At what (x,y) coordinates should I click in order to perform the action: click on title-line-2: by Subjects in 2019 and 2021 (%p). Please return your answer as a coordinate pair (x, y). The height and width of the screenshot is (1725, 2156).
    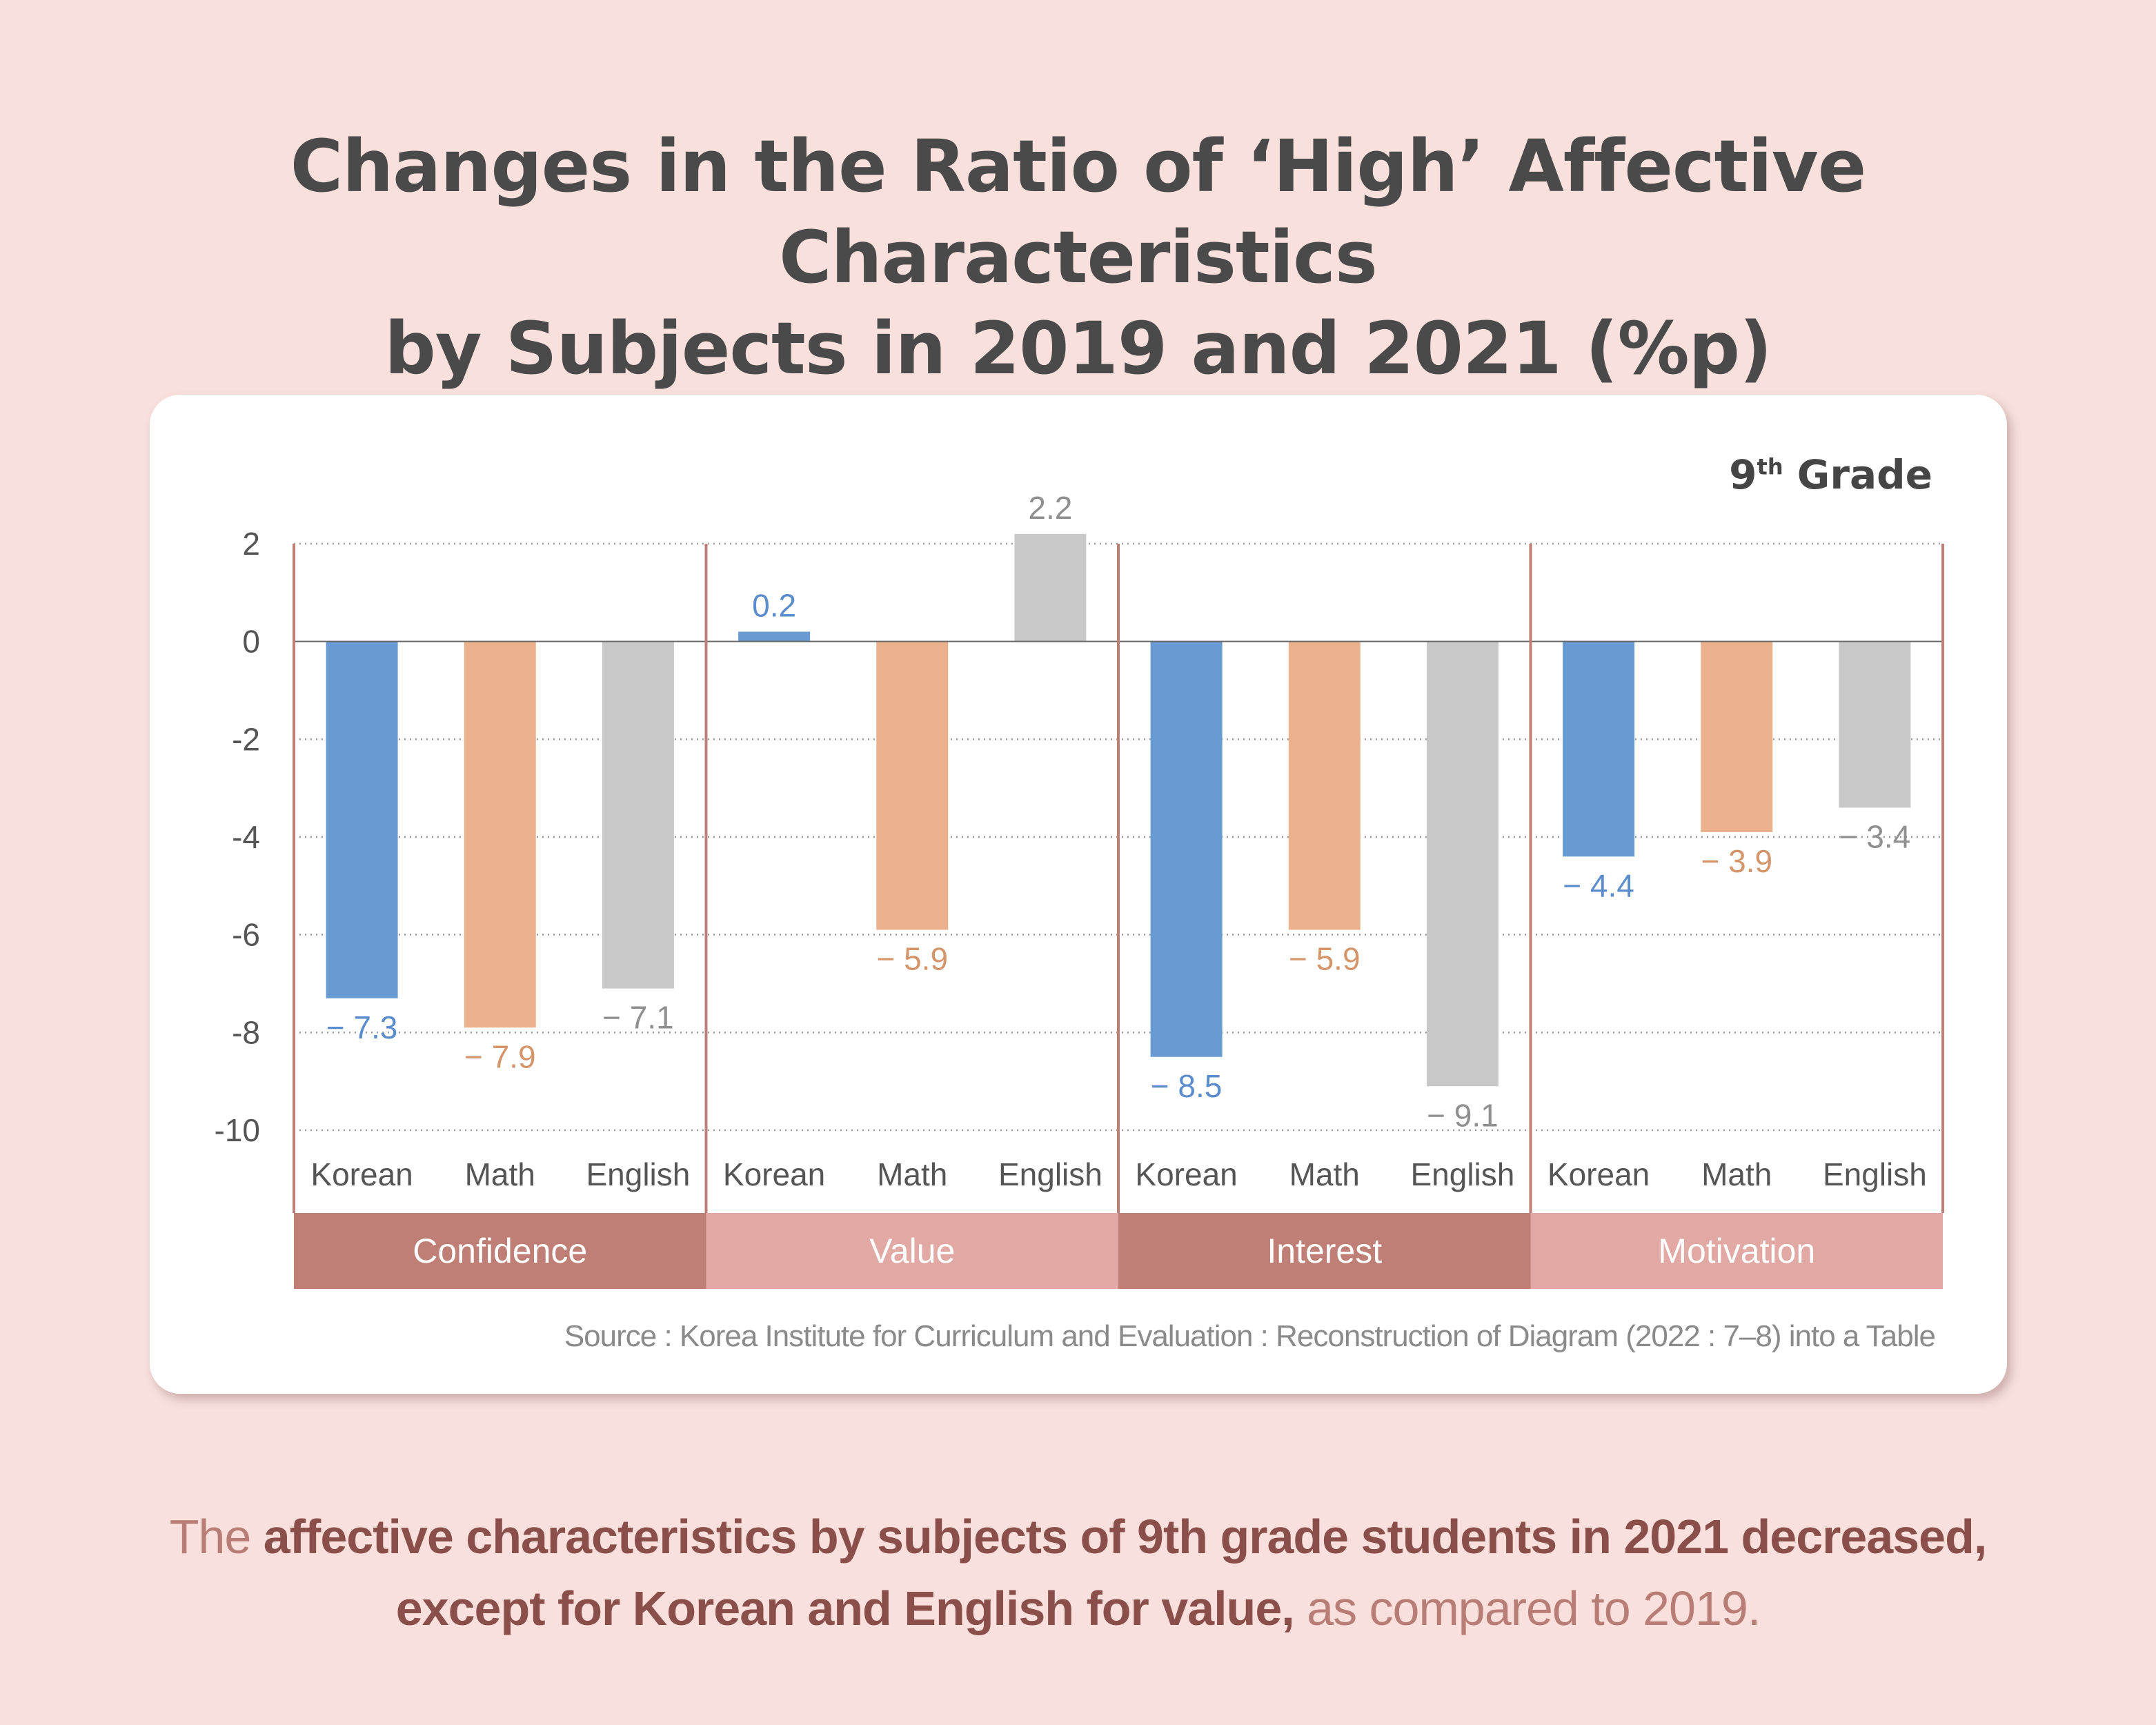
    Looking at the image, I should click on (1078, 348).